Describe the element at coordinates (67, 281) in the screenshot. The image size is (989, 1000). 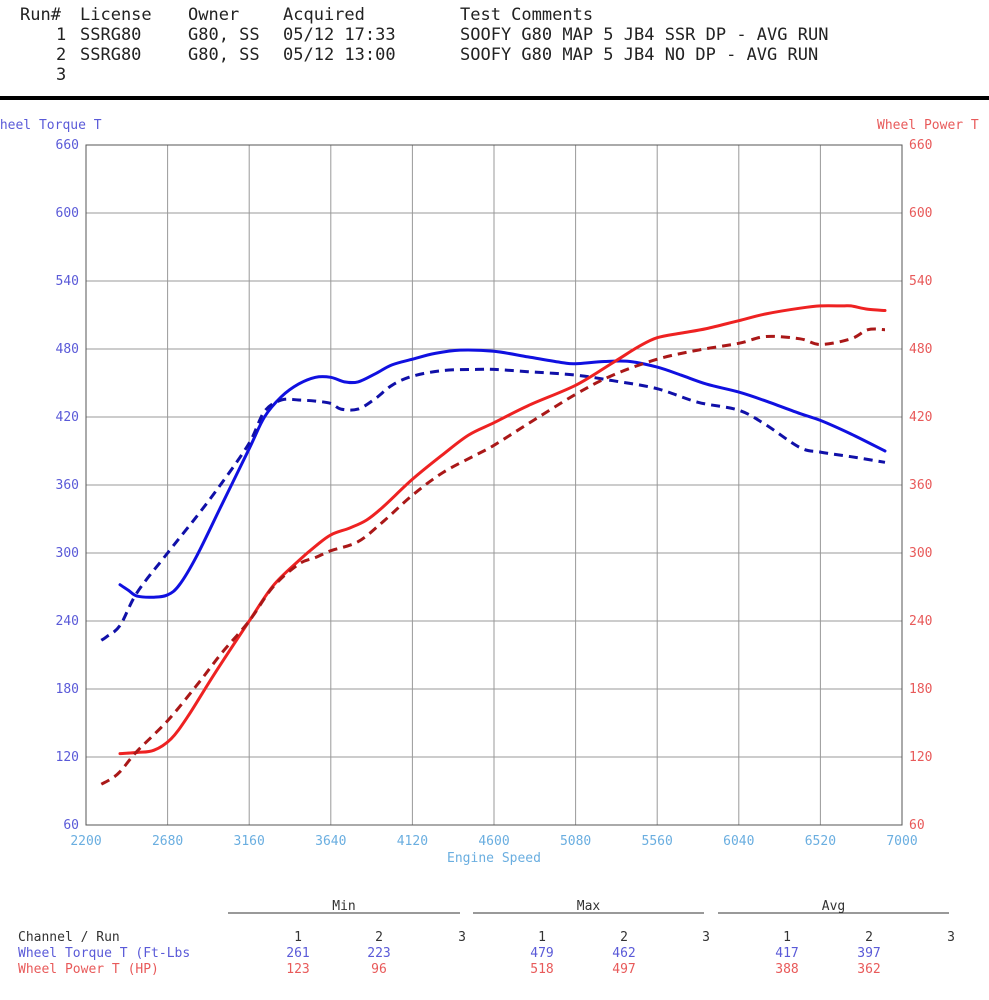
I see `y-left-tick-label: 540` at that location.